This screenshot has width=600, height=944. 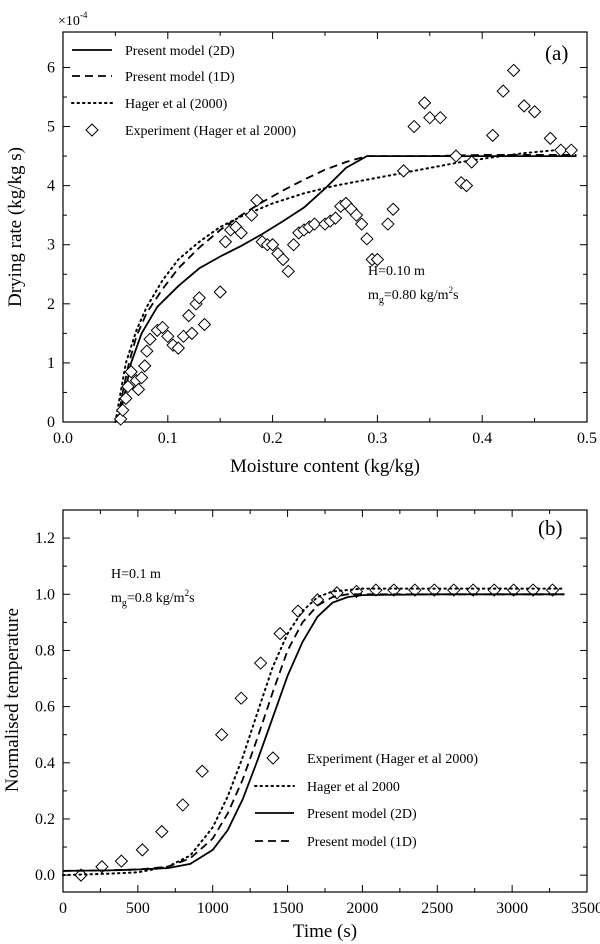 What do you see at coordinates (437, 908) in the screenshot?
I see `panel-b-x-tick-label: 2500` at bounding box center [437, 908].